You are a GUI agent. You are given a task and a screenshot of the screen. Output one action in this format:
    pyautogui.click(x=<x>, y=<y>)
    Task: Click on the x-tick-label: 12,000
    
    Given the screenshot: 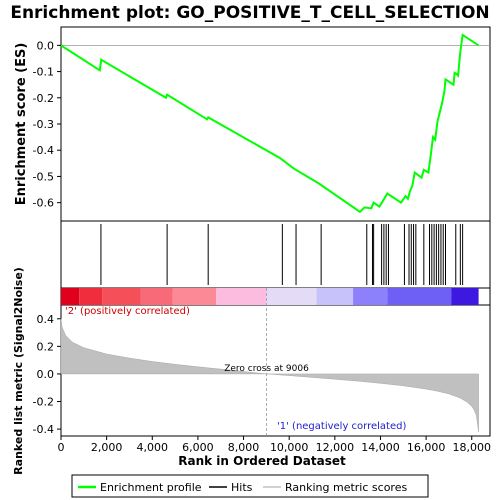 What is the action you would take?
    pyautogui.click(x=335, y=447)
    